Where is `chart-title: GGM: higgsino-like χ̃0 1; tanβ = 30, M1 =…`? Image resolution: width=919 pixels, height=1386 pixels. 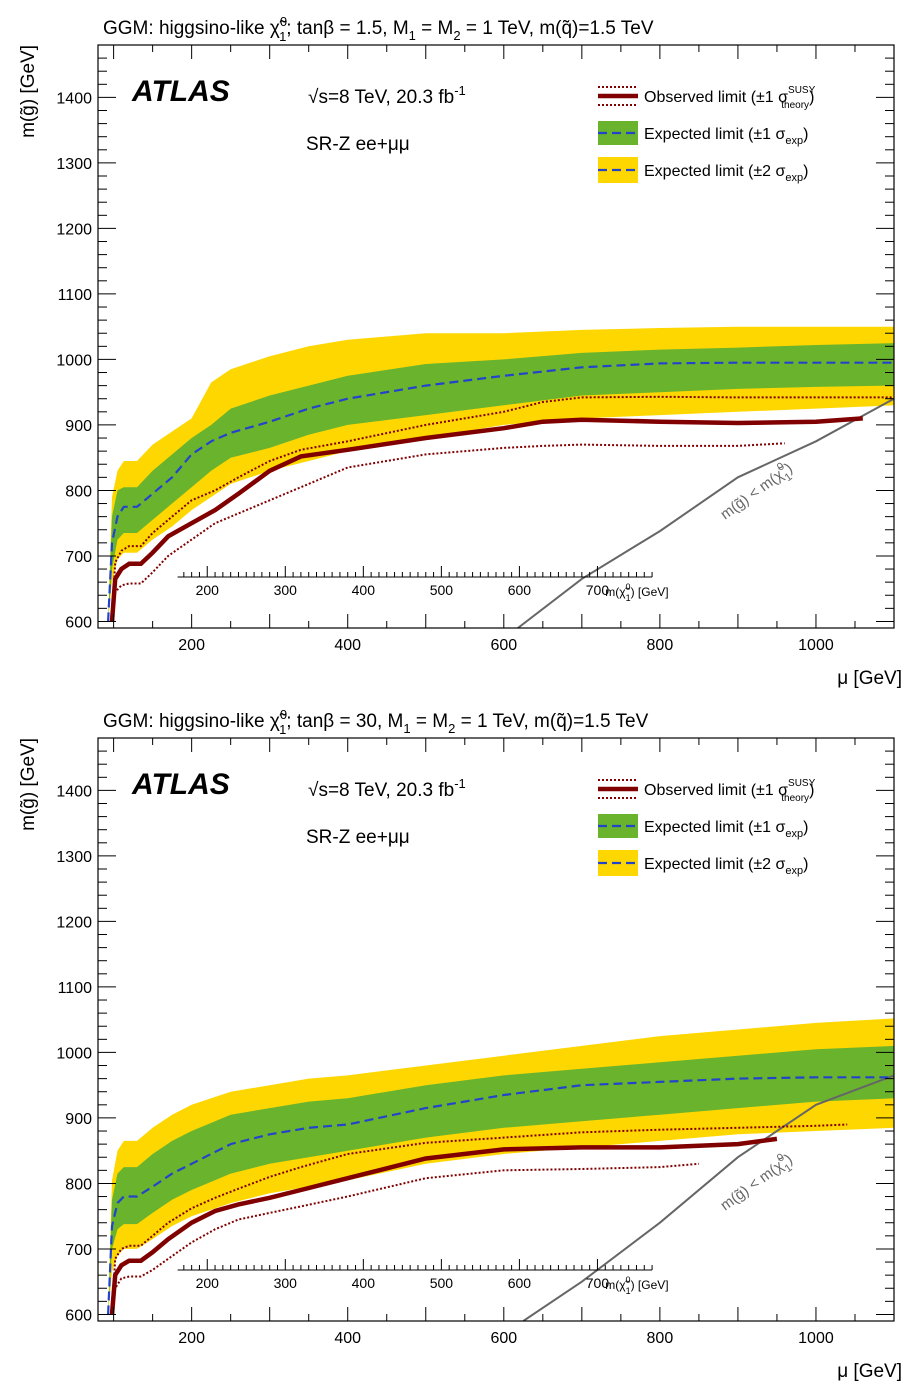 chart-title: GGM: higgsino-like χ̃0 1; tanβ = 30, M1 =… is located at coordinates (376, 722).